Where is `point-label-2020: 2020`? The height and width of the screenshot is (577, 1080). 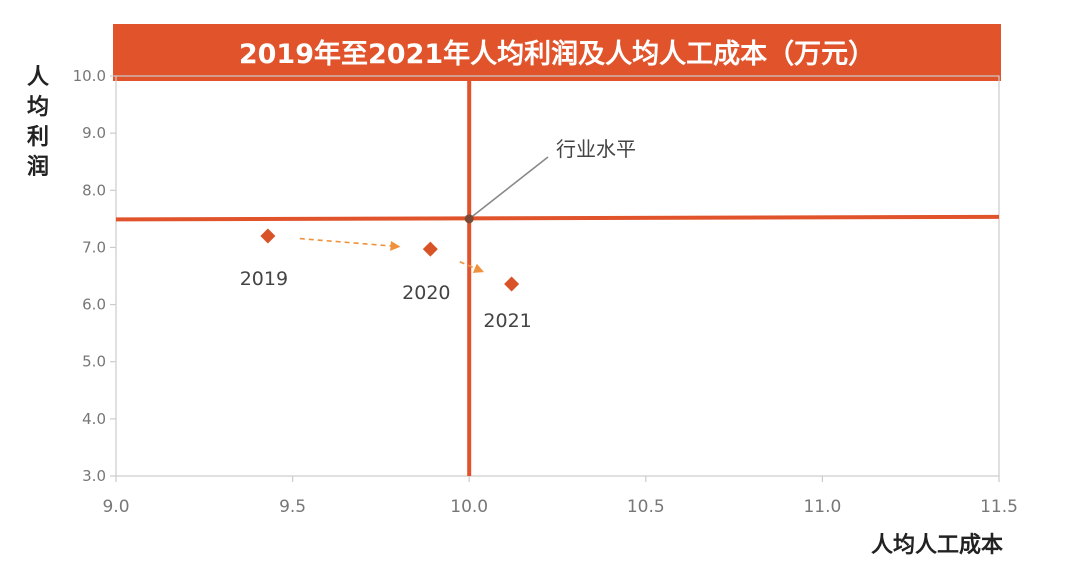 point-label-2020: 2020 is located at coordinates (426, 293).